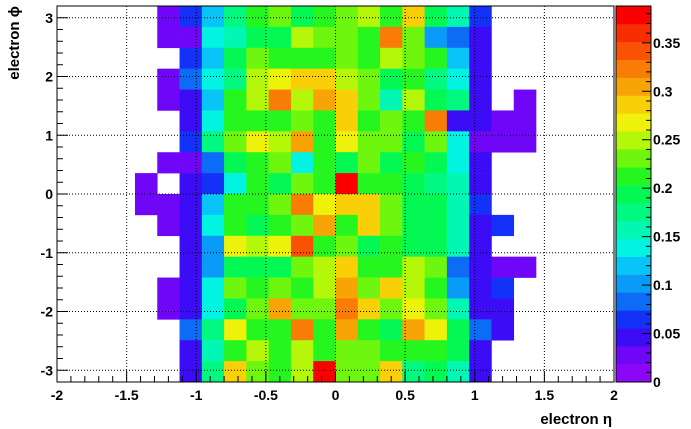 The height and width of the screenshot is (429, 691). What do you see at coordinates (54, 194) in the screenshot?
I see `y-axis-ticks: -3 -2 -1 0 1 2 3` at bounding box center [54, 194].